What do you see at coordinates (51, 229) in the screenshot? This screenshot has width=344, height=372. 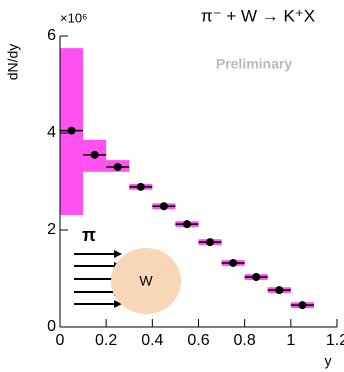 I see `y-tick-label: 2` at bounding box center [51, 229].